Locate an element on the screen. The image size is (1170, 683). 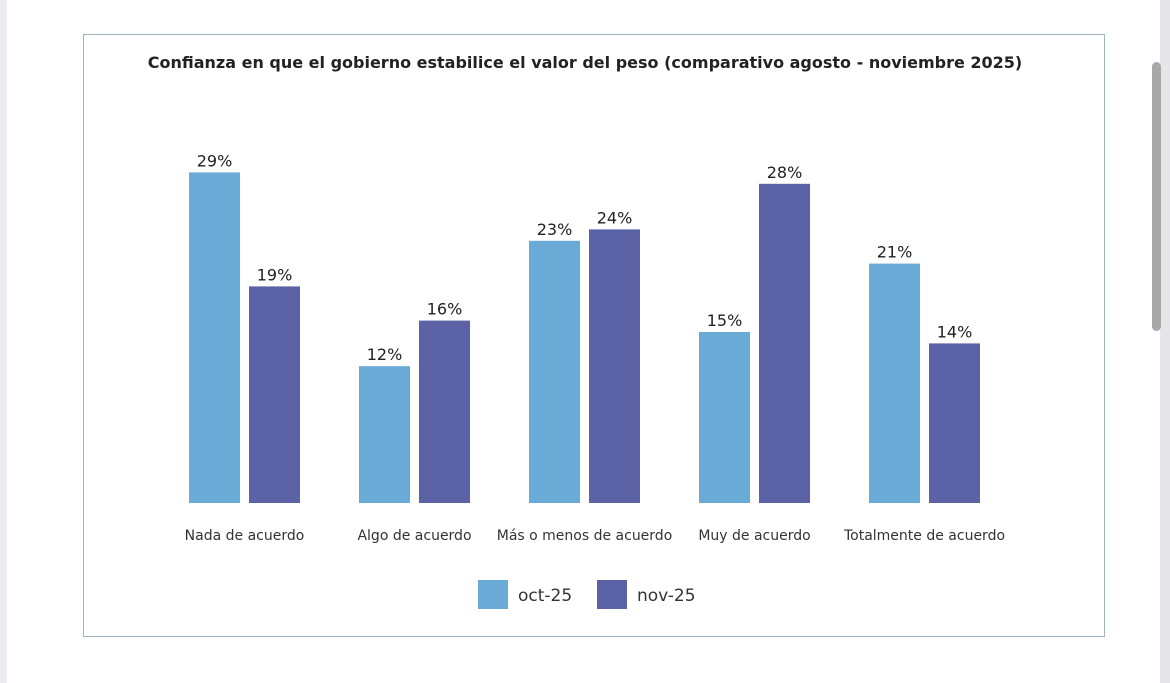
data-label: 19% is located at coordinates (275, 274).